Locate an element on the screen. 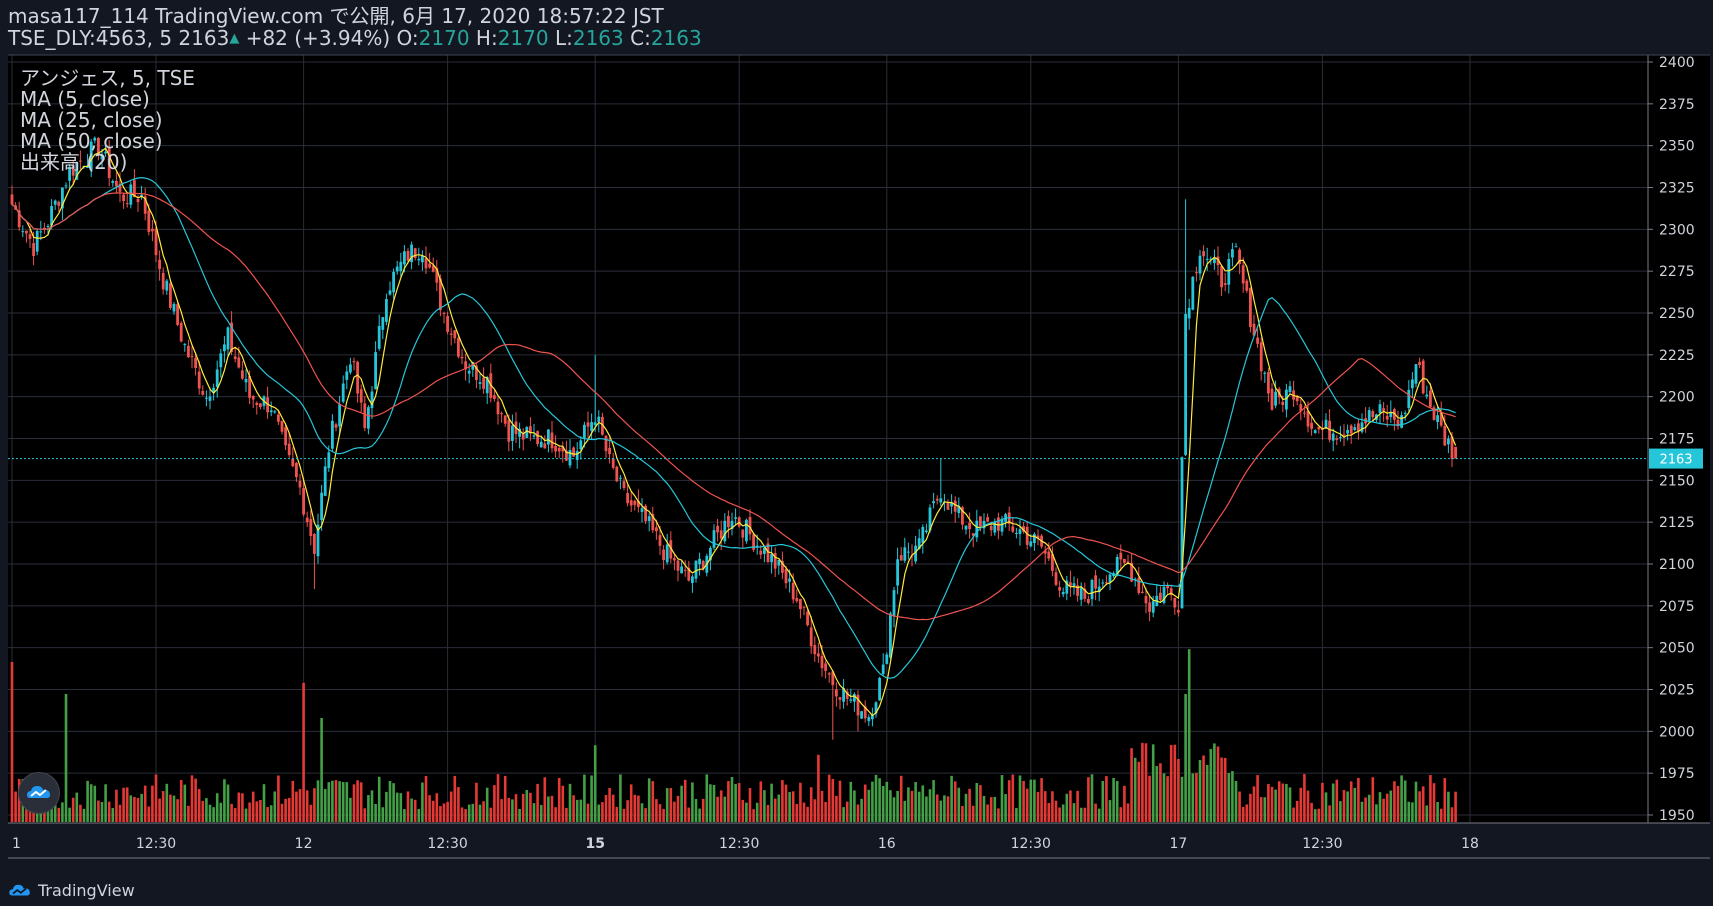  footer-brand: TradingView is located at coordinates (71, 890).